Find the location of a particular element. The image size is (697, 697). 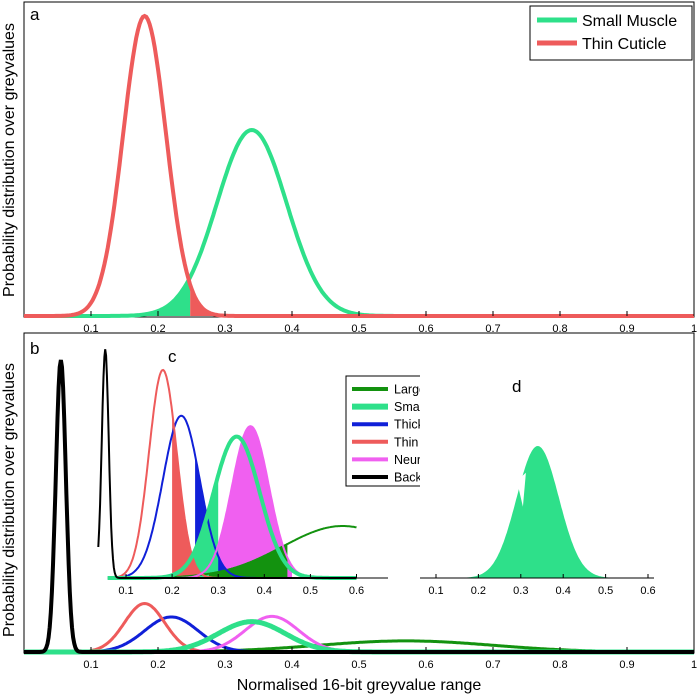

panel-d-small-muscle-area is located at coordinates (537, 512).